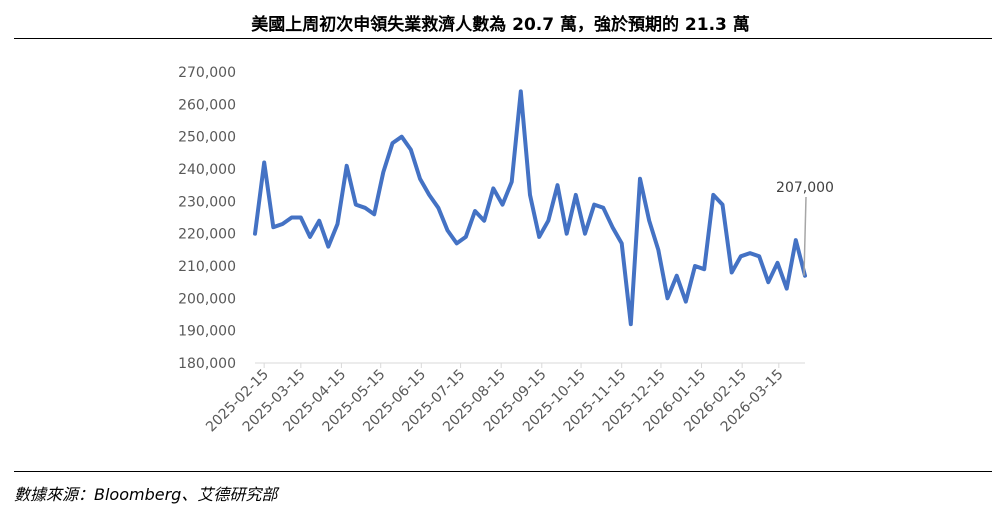 This screenshot has width=1001, height=507. I want to click on y-tick-label: 220,000, so click(207, 235).